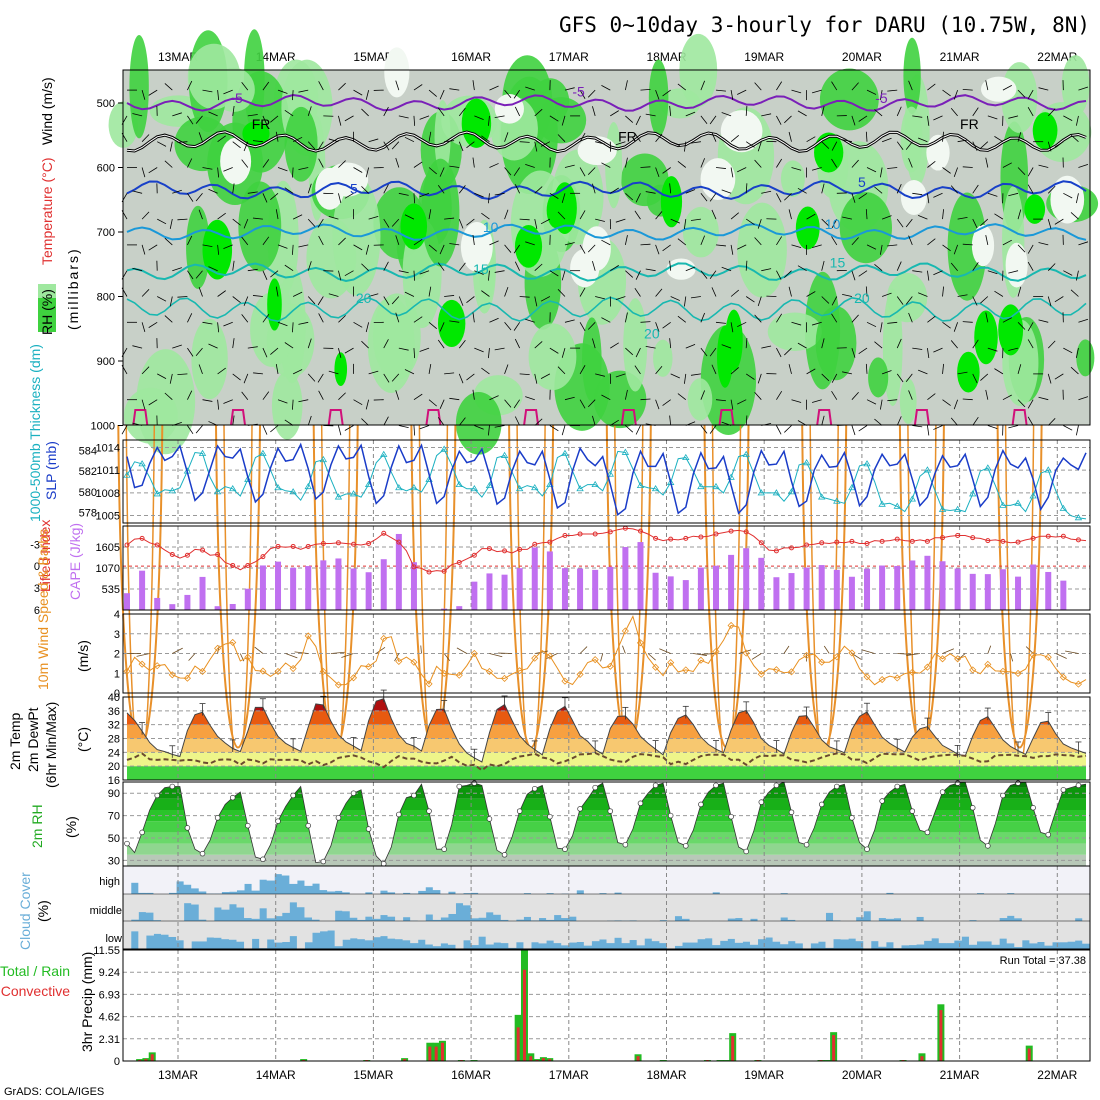 The width and height of the screenshot is (1100, 1100). What do you see at coordinates (606, 761) in the screenshot?
I see `dewpoint-line` at bounding box center [606, 761].